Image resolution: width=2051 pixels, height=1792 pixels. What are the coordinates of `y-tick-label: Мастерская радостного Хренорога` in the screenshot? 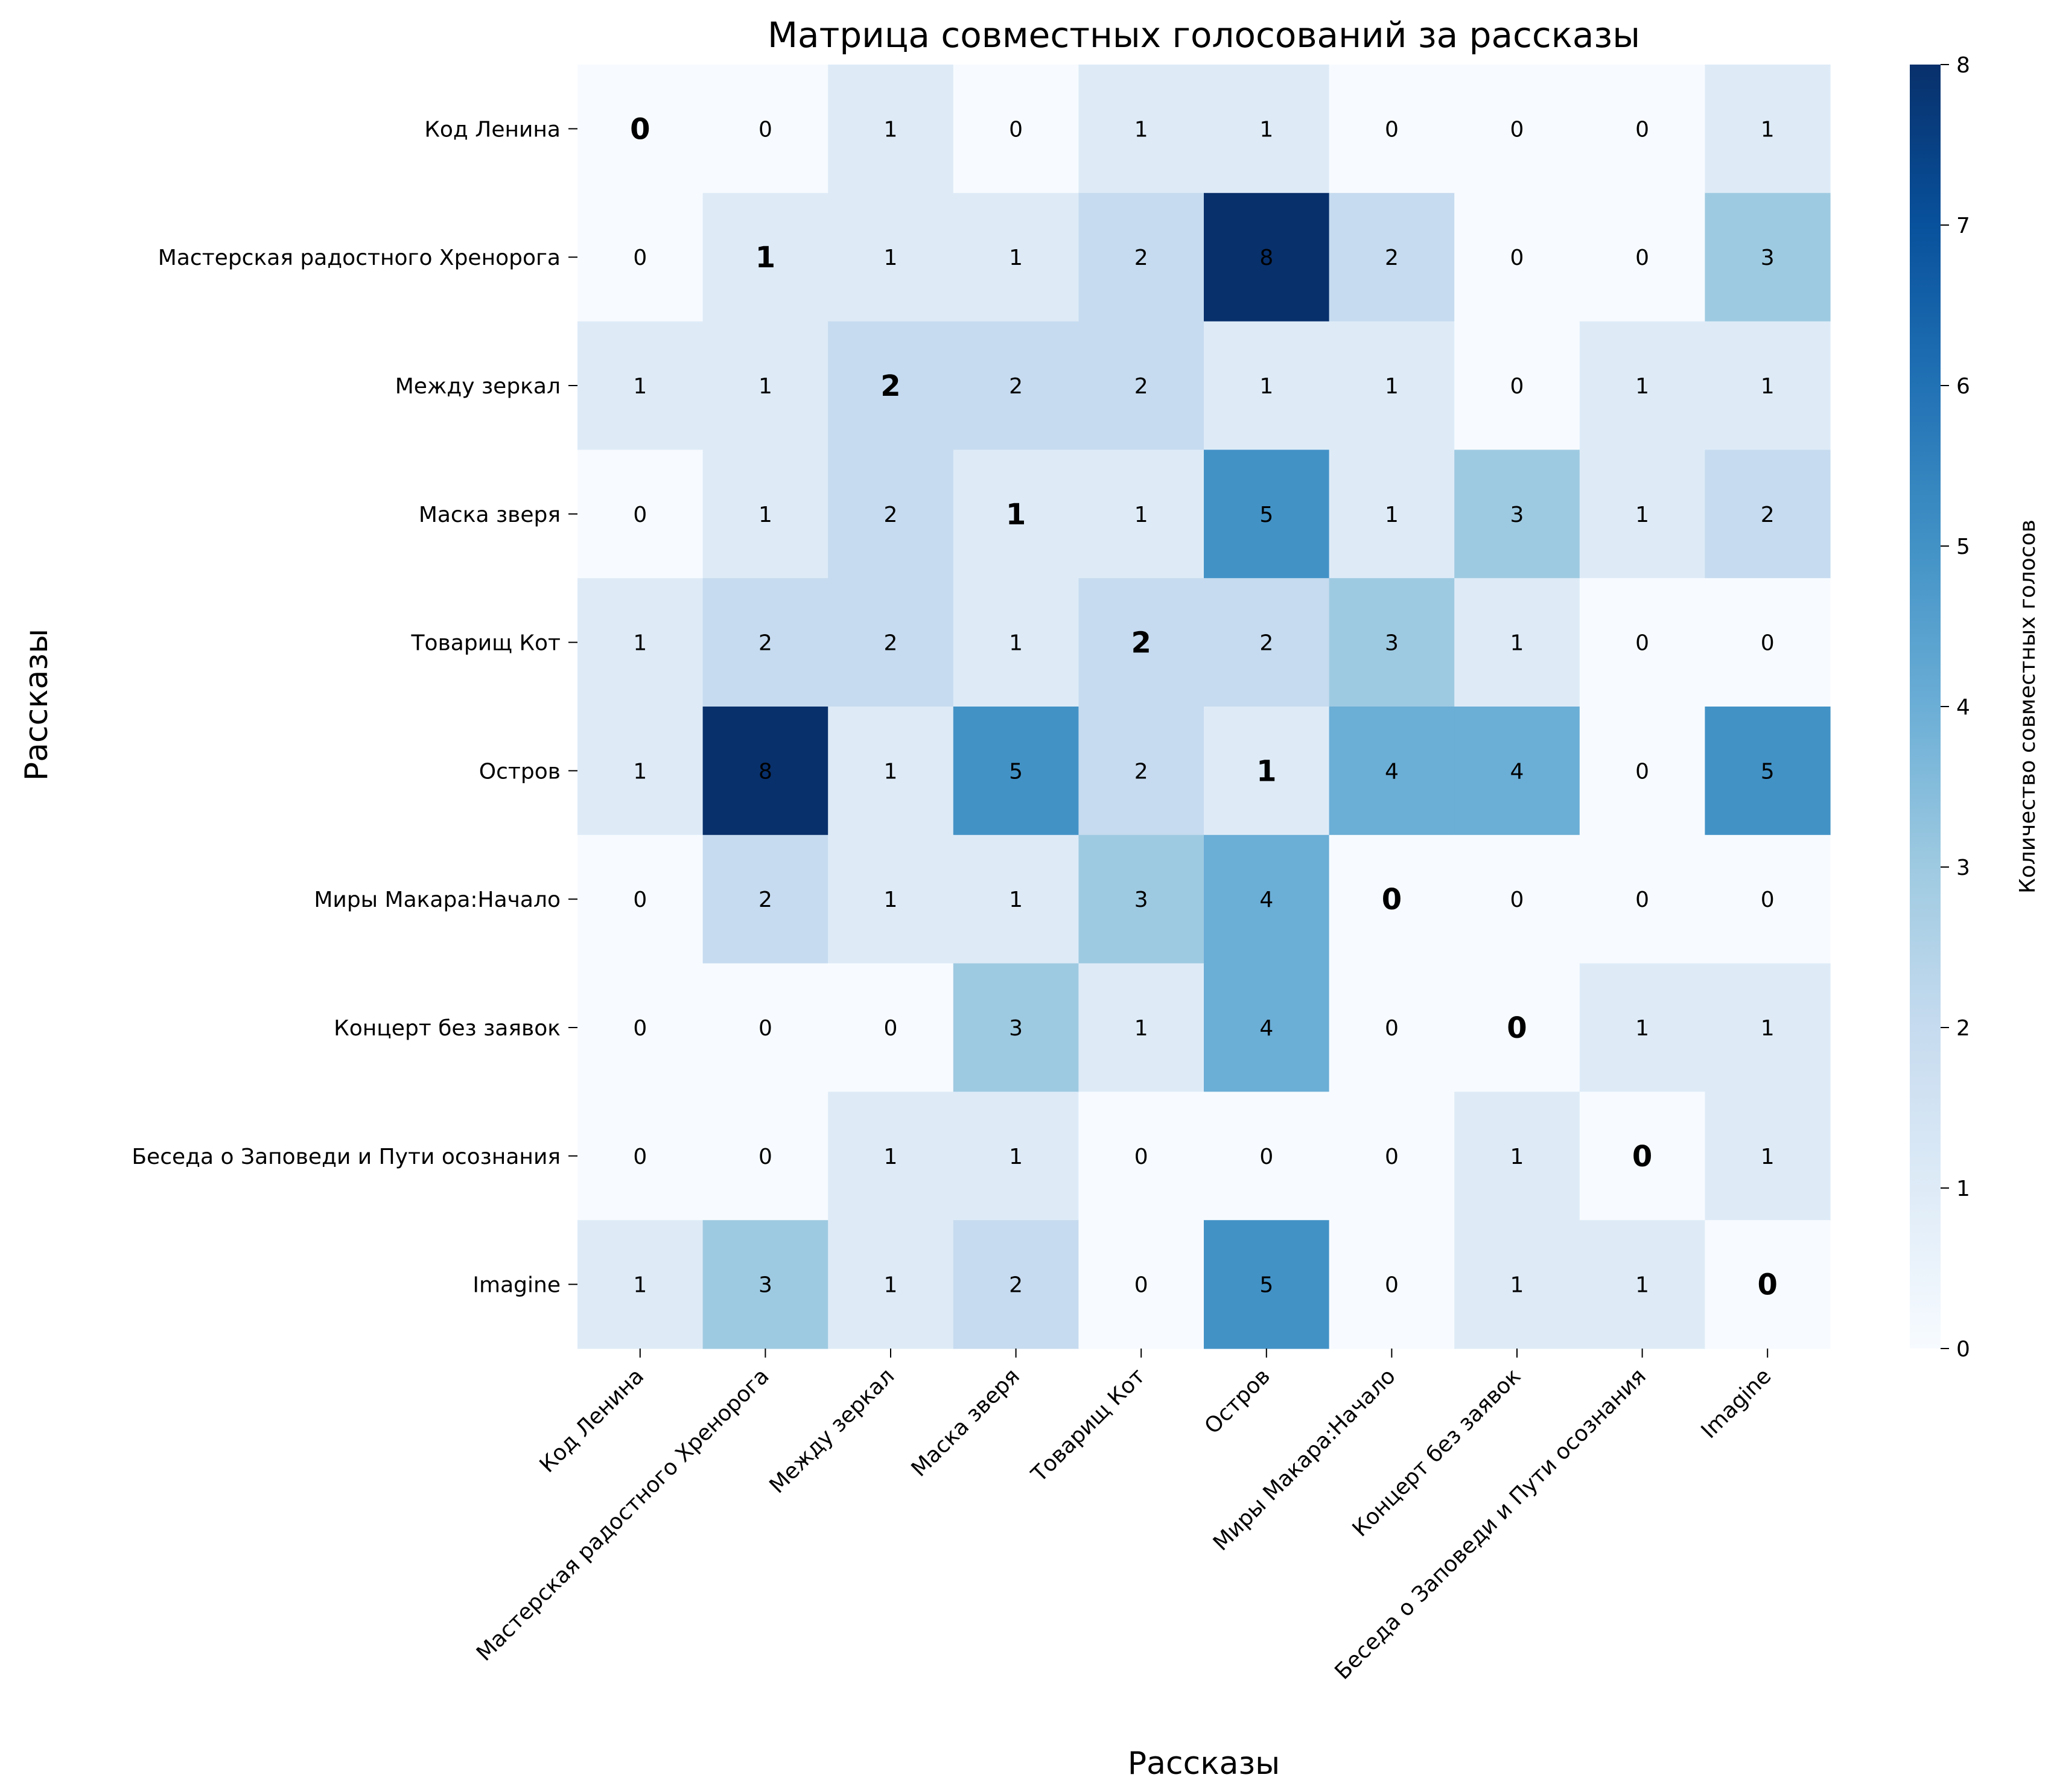 It's located at (360, 258).